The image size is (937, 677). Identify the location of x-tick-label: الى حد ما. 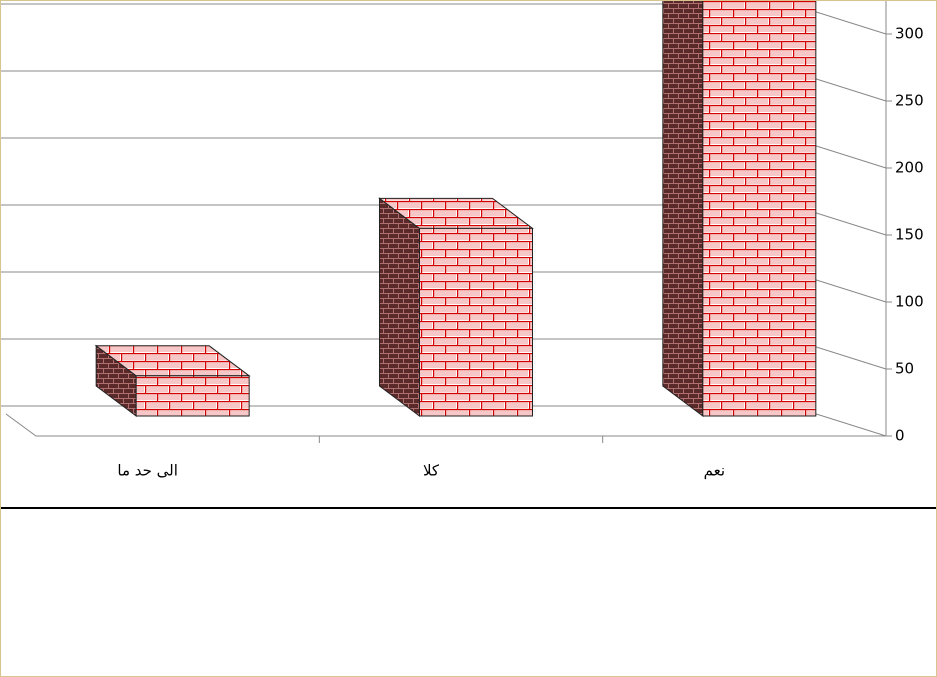
(147, 471).